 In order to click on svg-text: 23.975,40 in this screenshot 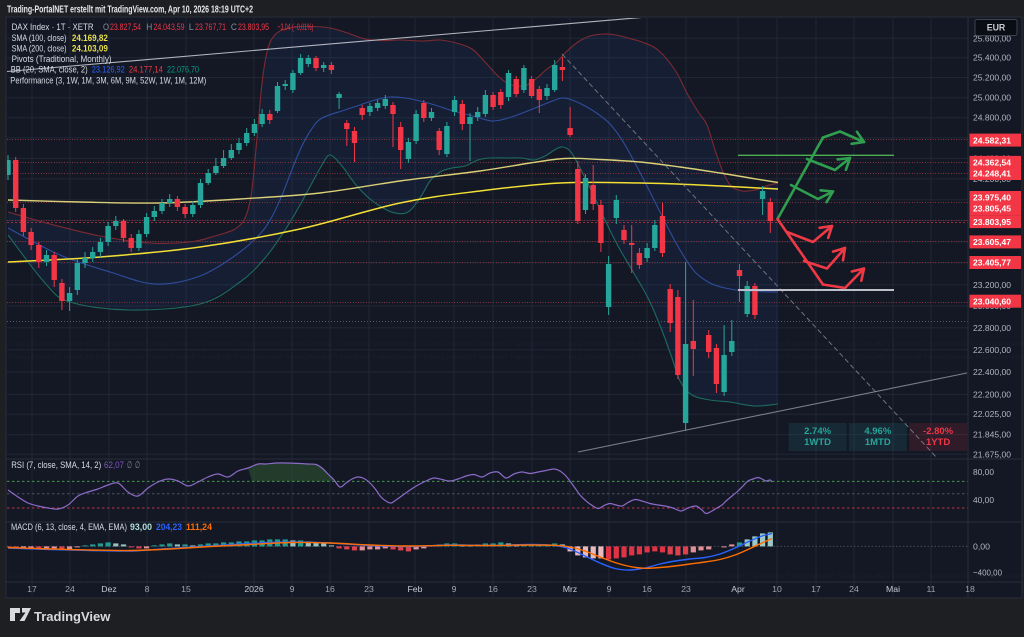, I will do `click(992, 198)`.